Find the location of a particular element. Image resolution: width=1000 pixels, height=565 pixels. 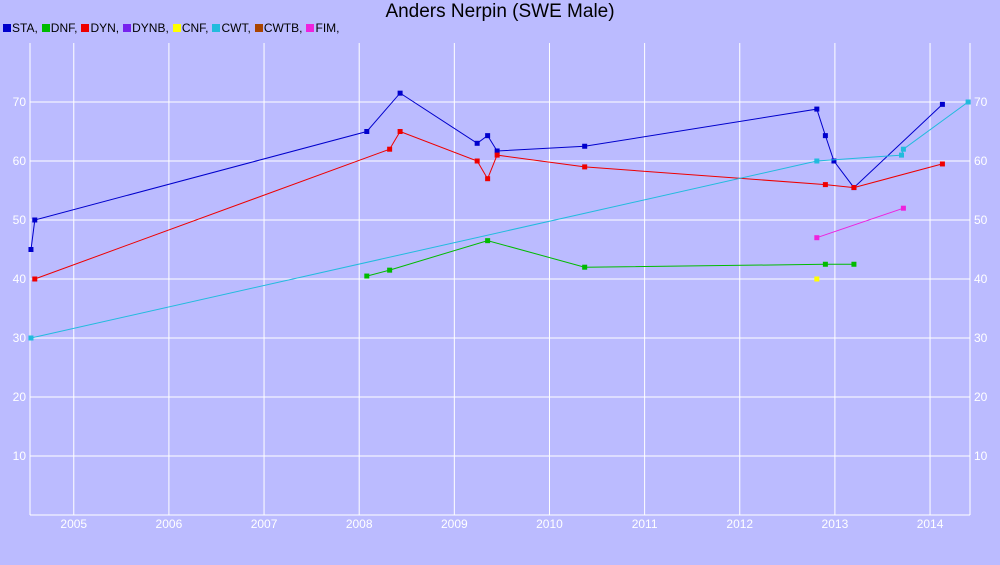

legend-label: DYNB, is located at coordinates (150, 28).